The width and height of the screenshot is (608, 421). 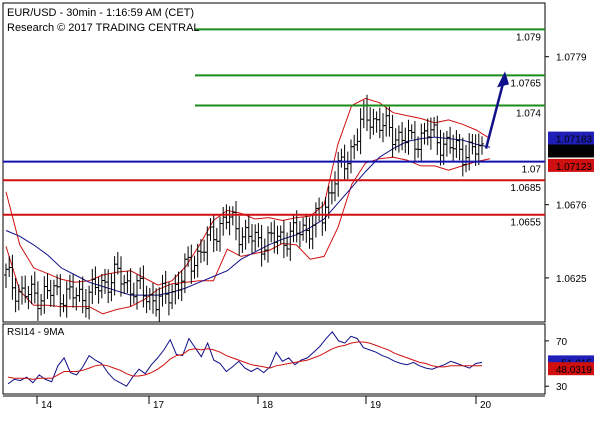 I want to click on level-label-1: 1.0765, so click(x=525, y=83).